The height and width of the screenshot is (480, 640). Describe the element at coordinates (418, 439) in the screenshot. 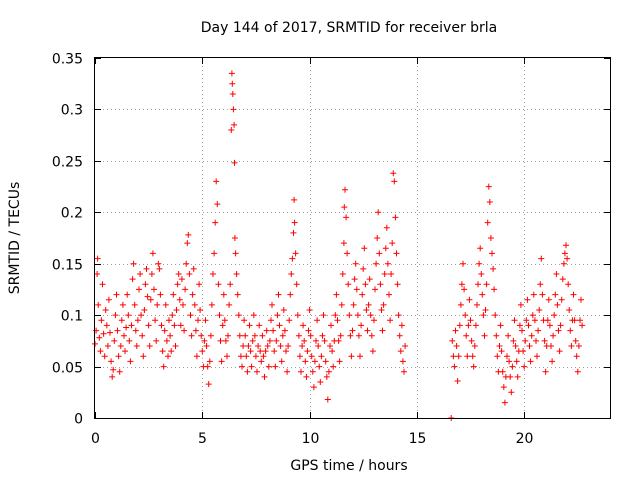

I see `x-tick-label: 15` at that location.